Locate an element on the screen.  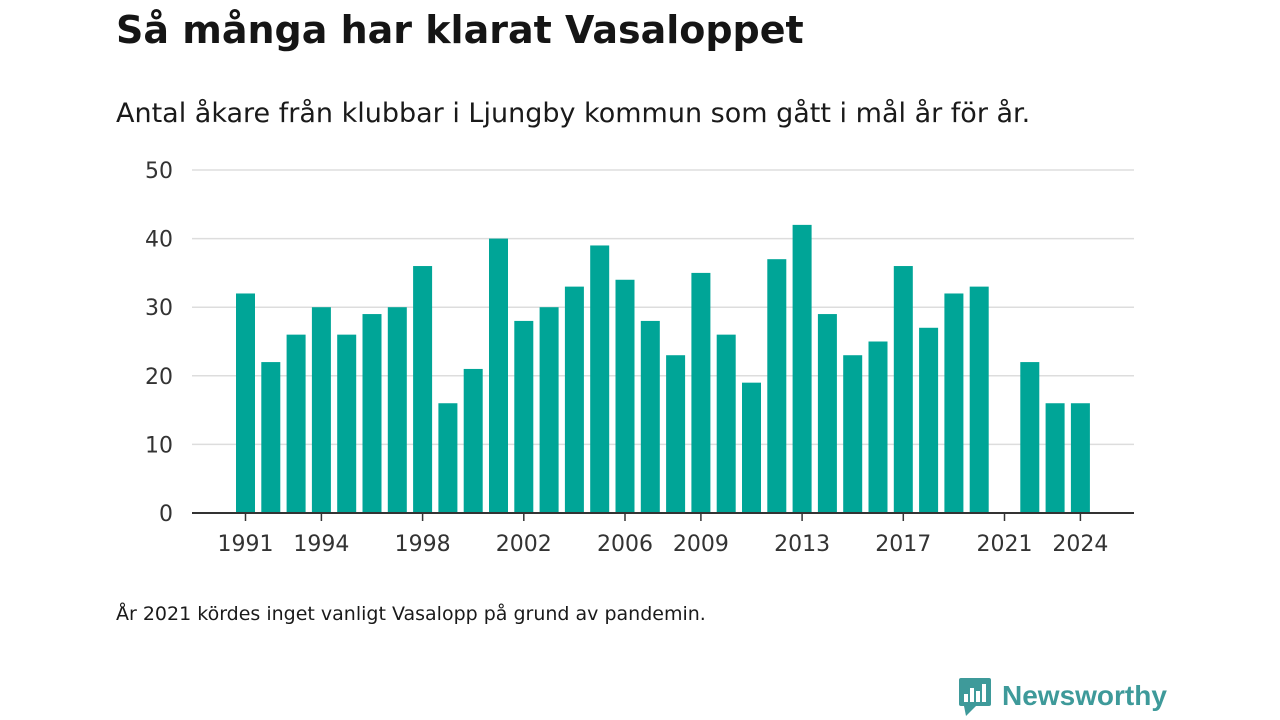
bar-2024 is located at coordinates (1080, 458).